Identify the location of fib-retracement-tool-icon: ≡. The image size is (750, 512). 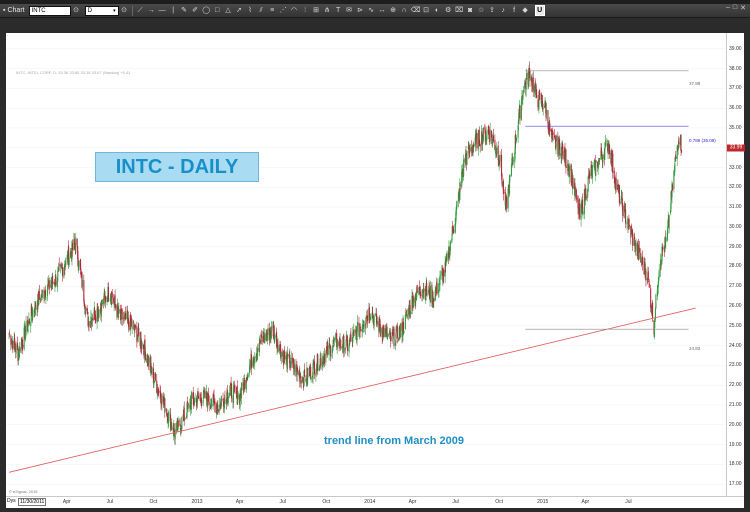
(272, 10).